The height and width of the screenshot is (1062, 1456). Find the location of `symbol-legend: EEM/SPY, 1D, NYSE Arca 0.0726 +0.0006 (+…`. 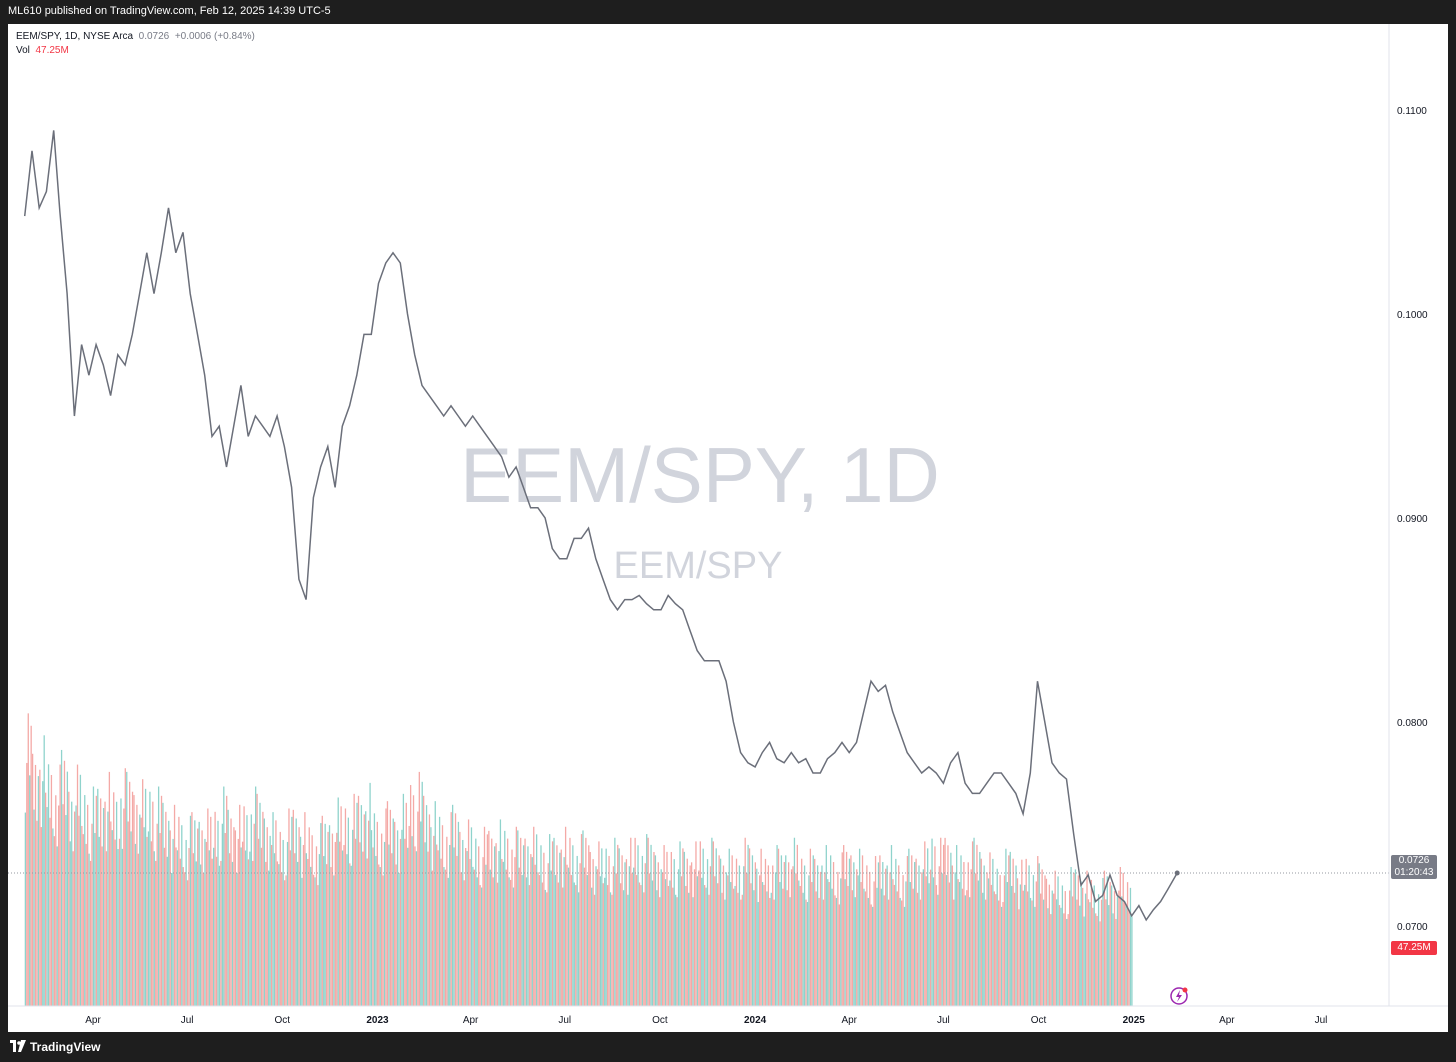

symbol-legend: EEM/SPY, 1D, NYSE Arca 0.0726 +0.0006 (+… is located at coordinates (135, 36).